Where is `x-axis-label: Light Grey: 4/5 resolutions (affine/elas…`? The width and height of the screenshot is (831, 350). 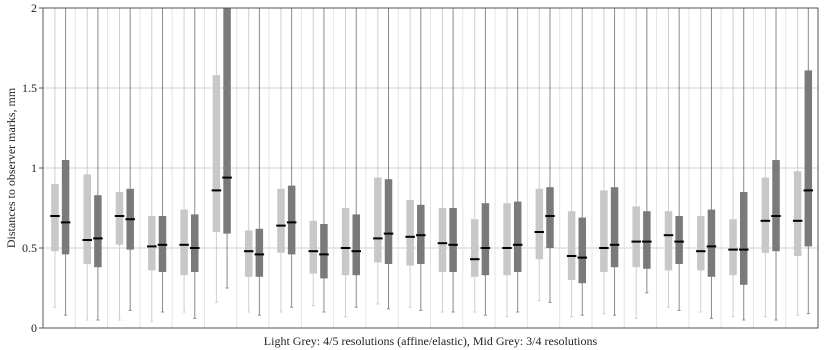 x-axis-label: Light Grey: 4/5 resolutions (affine/elas… is located at coordinates (431, 341).